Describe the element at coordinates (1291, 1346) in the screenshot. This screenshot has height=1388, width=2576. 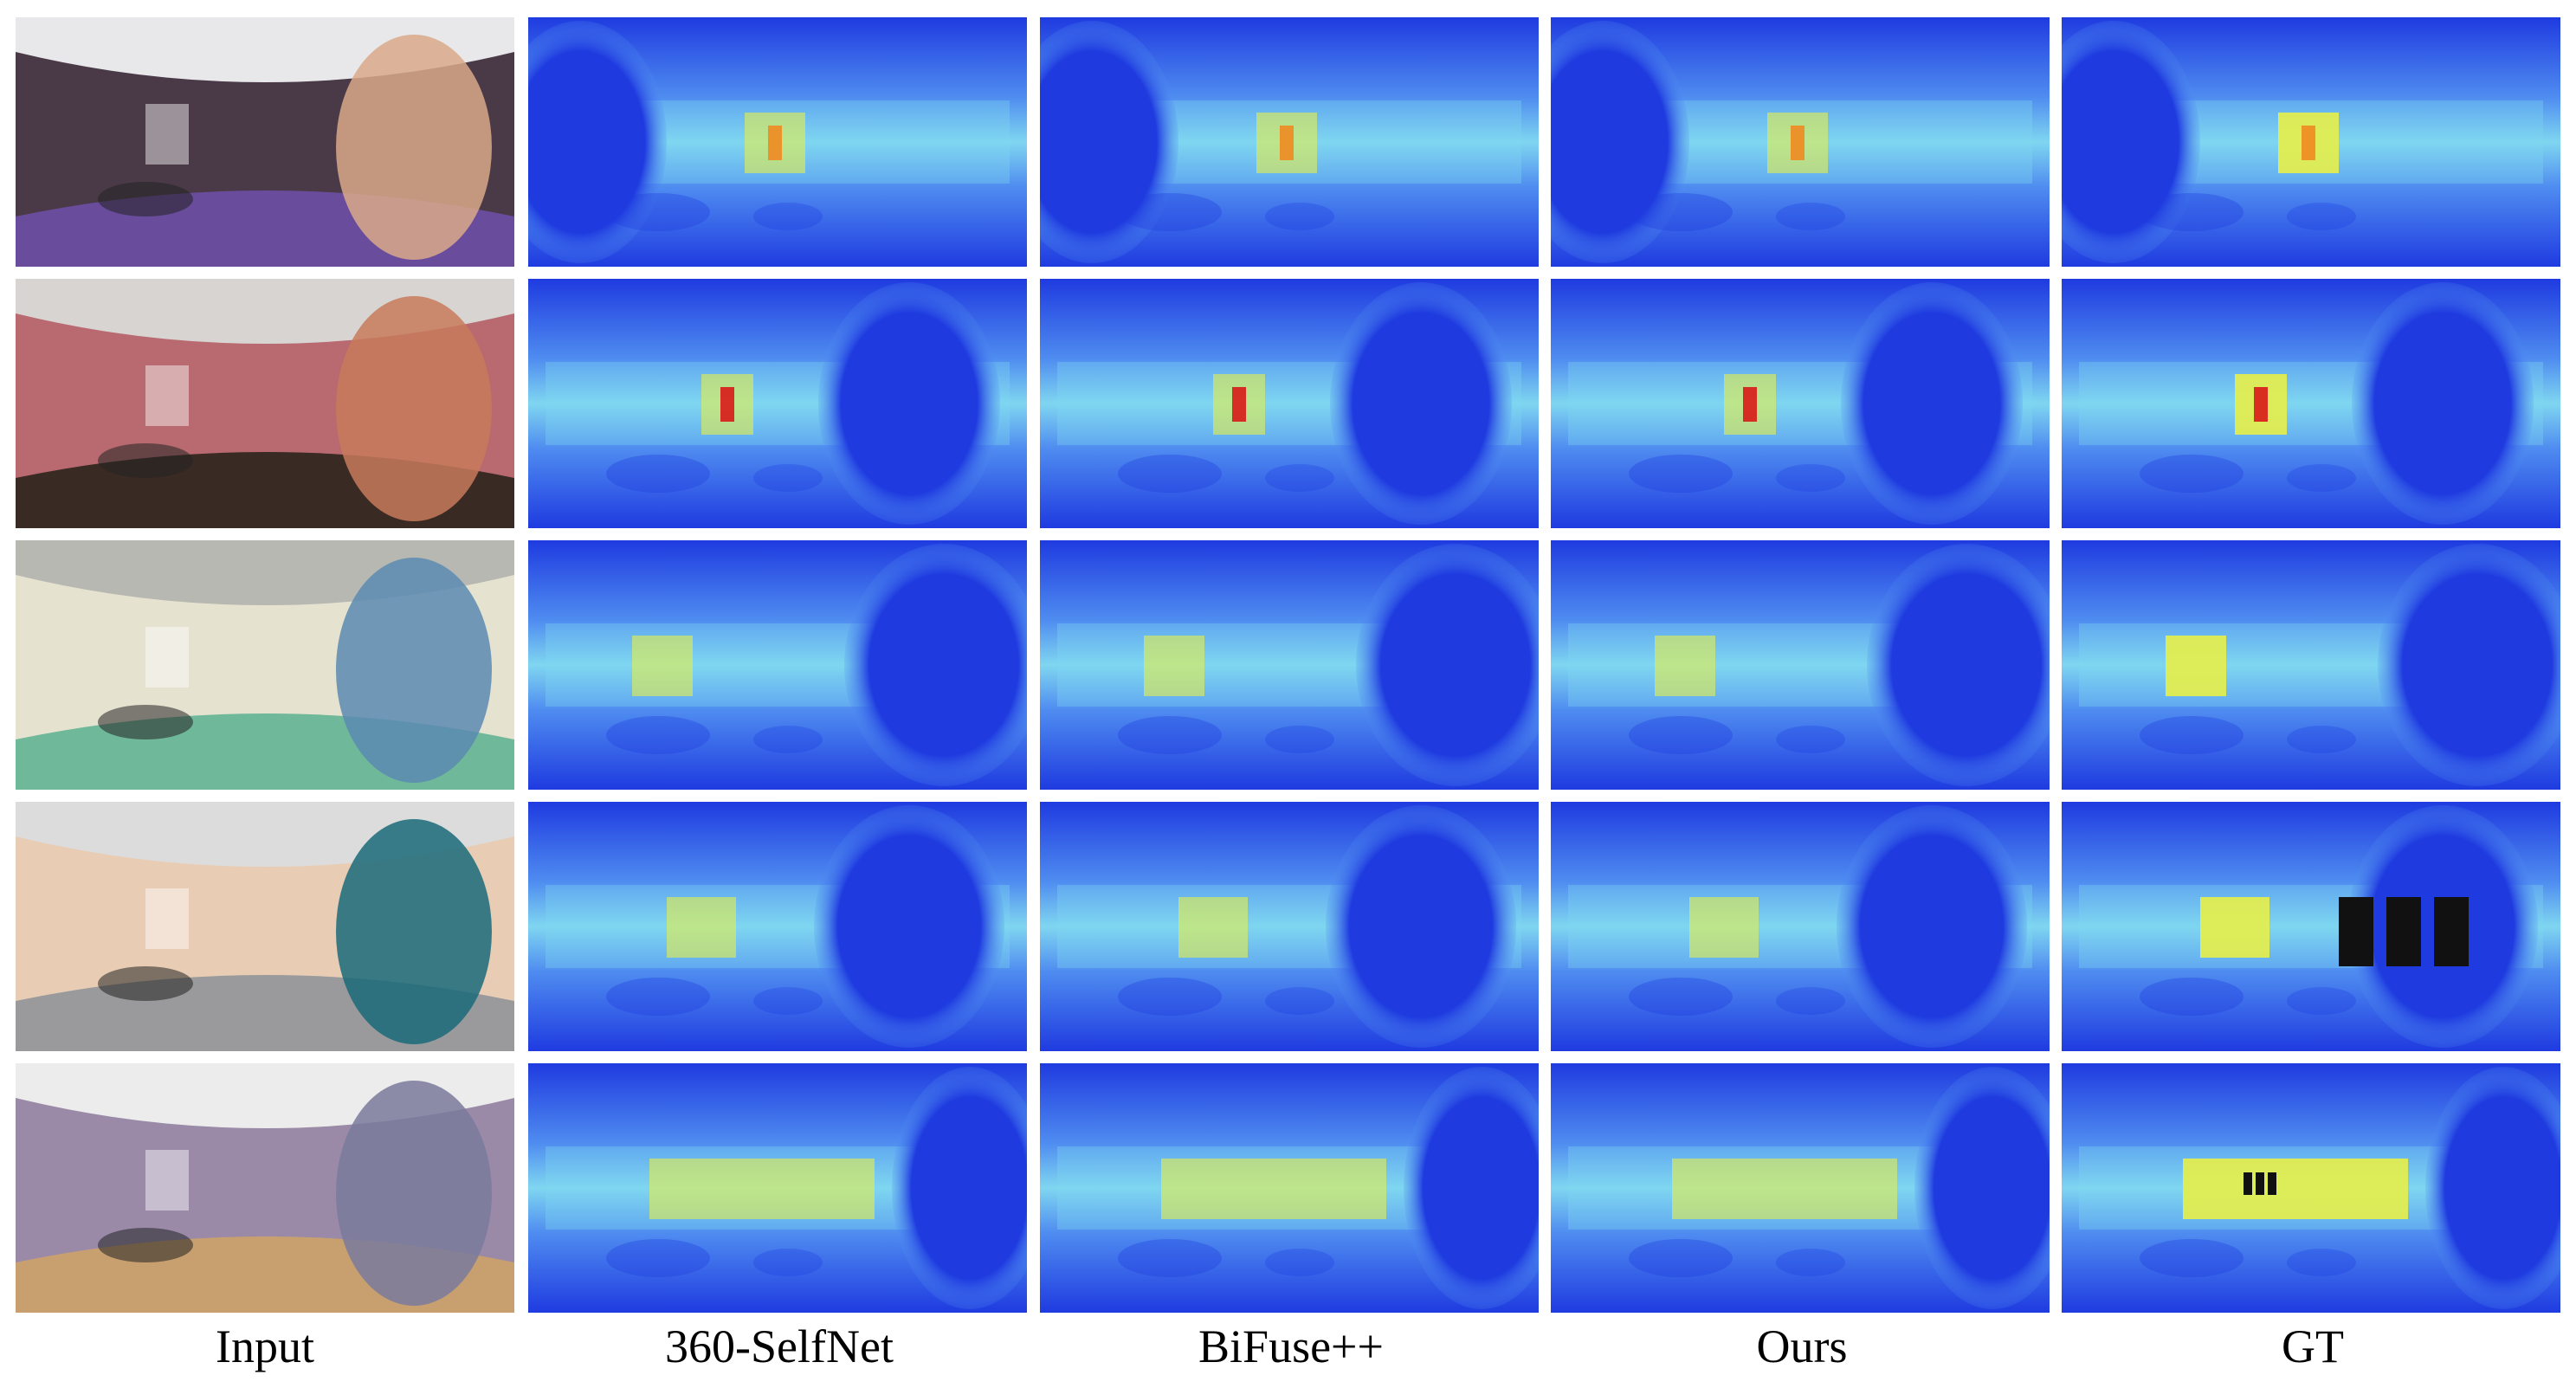
I see `column-label-bifuse: BiFuse++` at that location.